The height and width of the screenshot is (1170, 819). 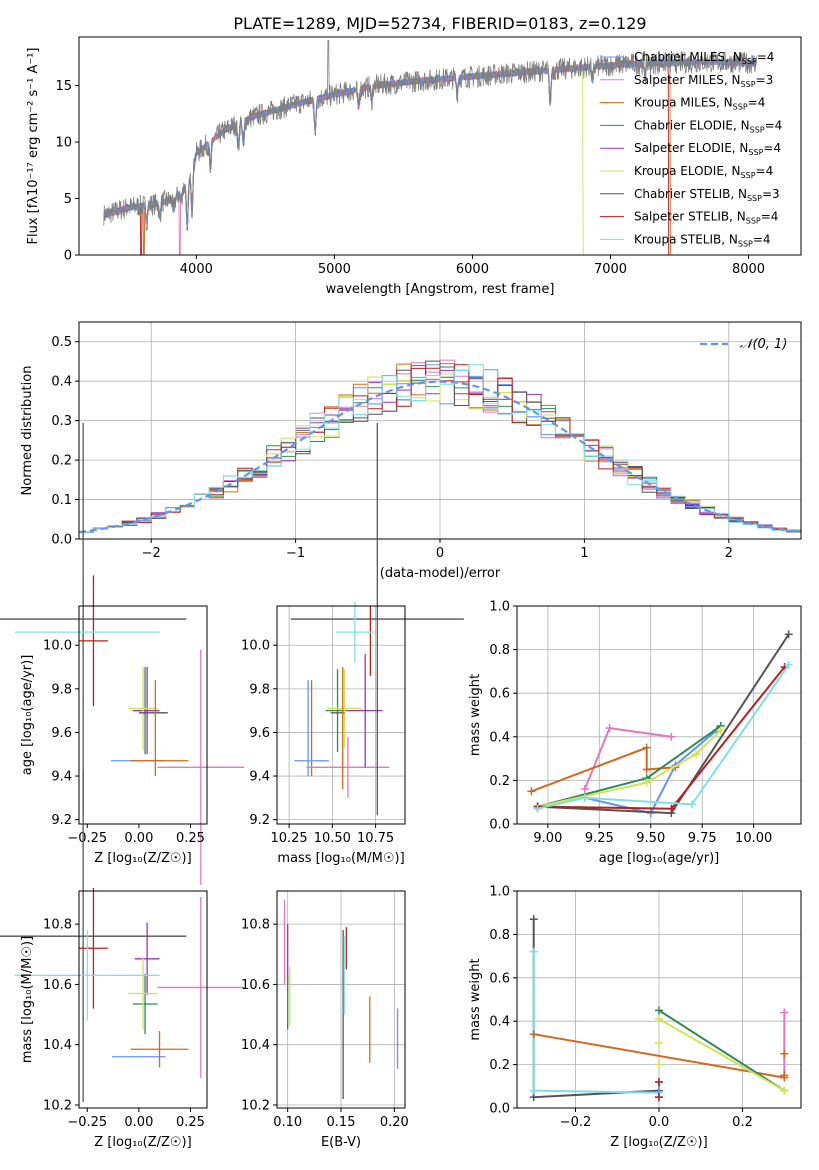 I want to click on histograms, so click(x=440, y=446).